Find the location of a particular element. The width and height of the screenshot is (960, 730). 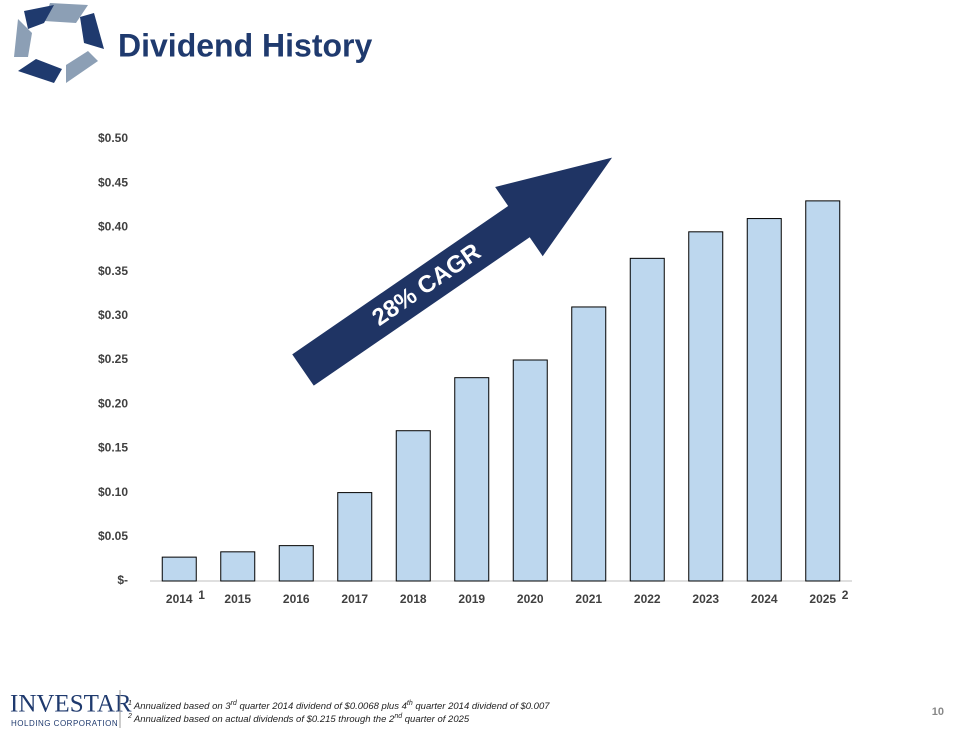

y-tick-label: $0.20 is located at coordinates (113, 403).